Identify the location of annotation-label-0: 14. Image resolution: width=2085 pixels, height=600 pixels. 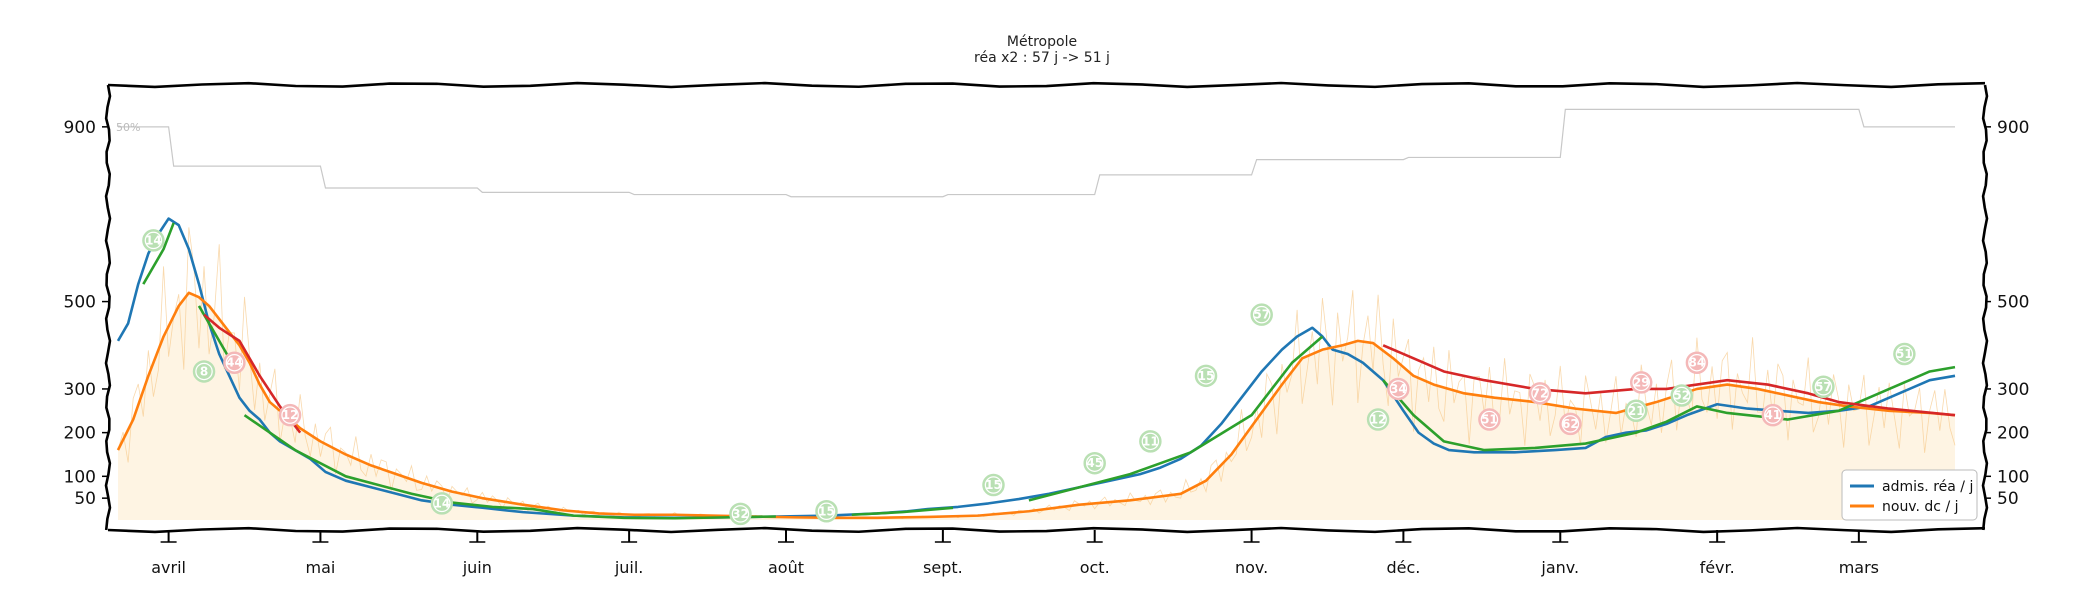
(153, 240).